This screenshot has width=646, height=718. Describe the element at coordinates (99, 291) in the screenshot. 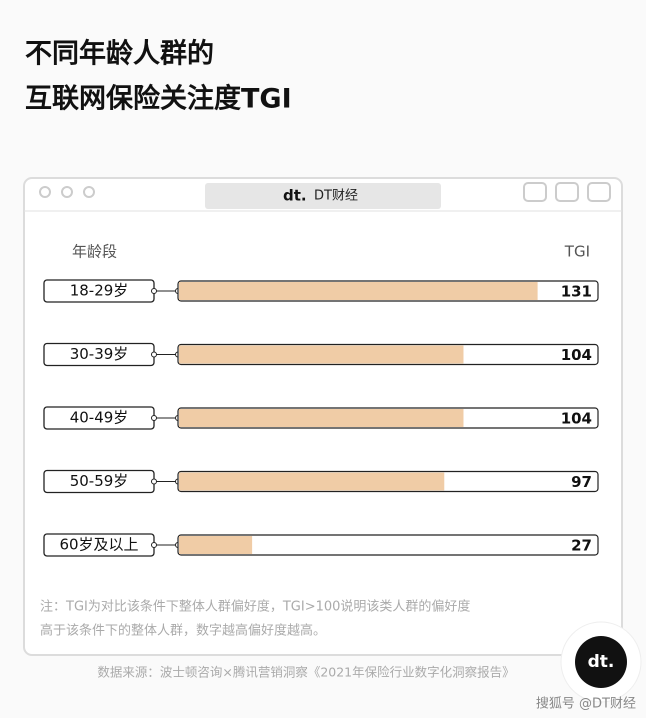

I see `category-label: 18-29岁` at that location.